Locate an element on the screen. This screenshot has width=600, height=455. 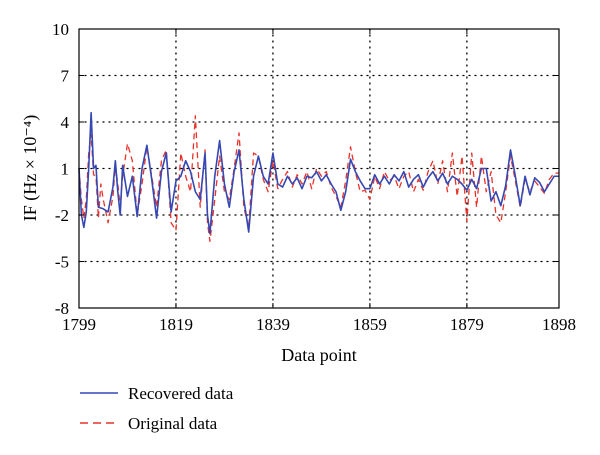
y-tick-label: 1 is located at coordinates (65, 169).